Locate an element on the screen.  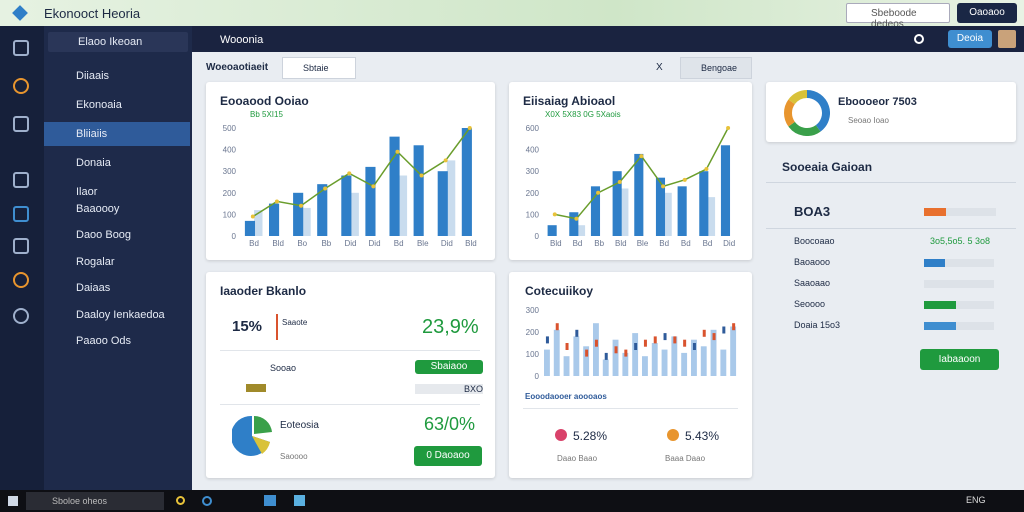
panel-button: Iabaaoon is located at coordinates (959, 359).